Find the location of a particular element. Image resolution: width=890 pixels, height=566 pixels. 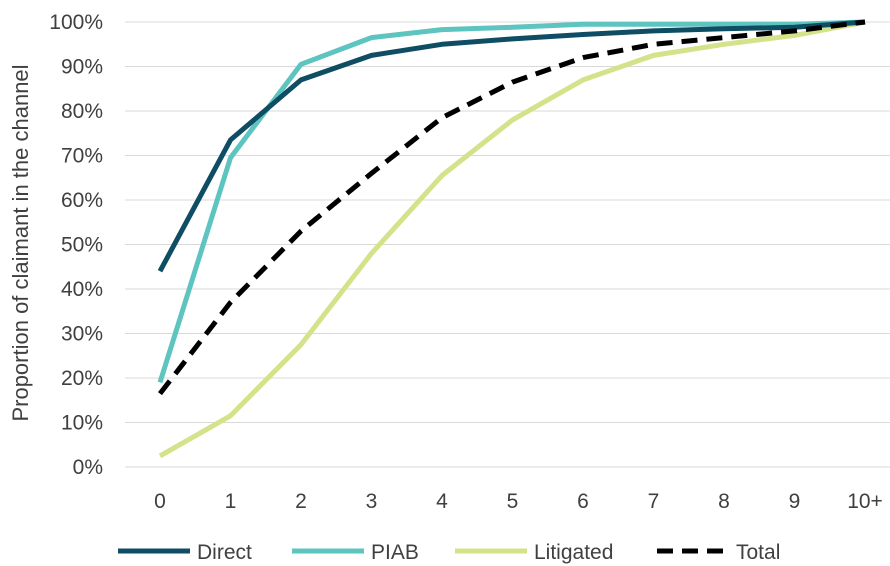

x-tick-label: 8 is located at coordinates (724, 501).